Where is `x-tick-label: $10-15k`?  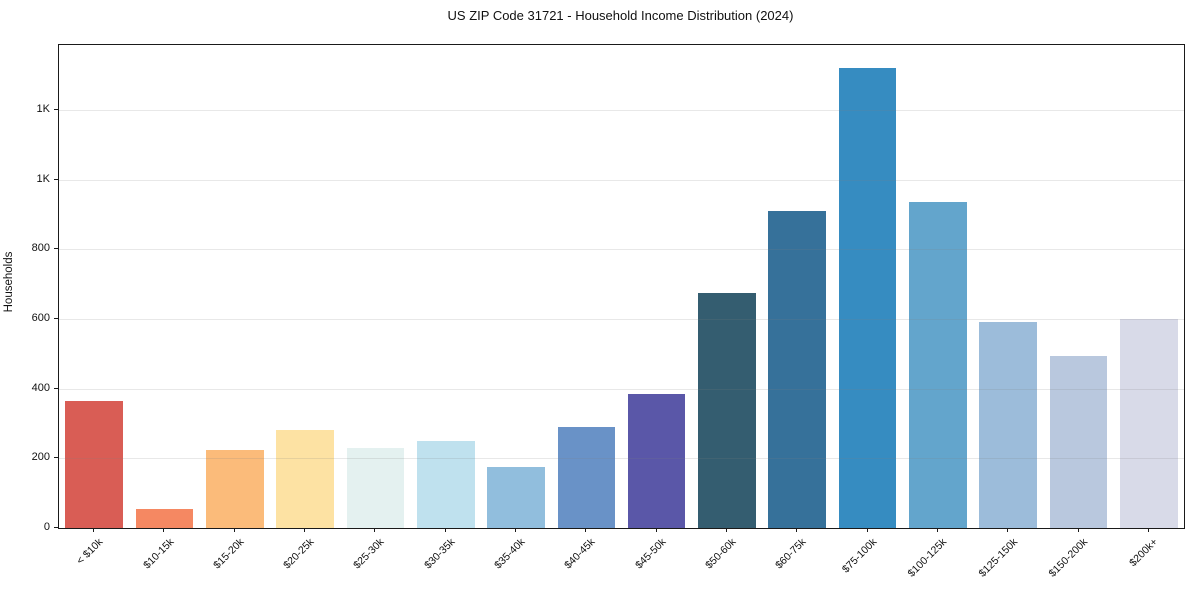 x-tick-label: $10-15k is located at coordinates (158, 554).